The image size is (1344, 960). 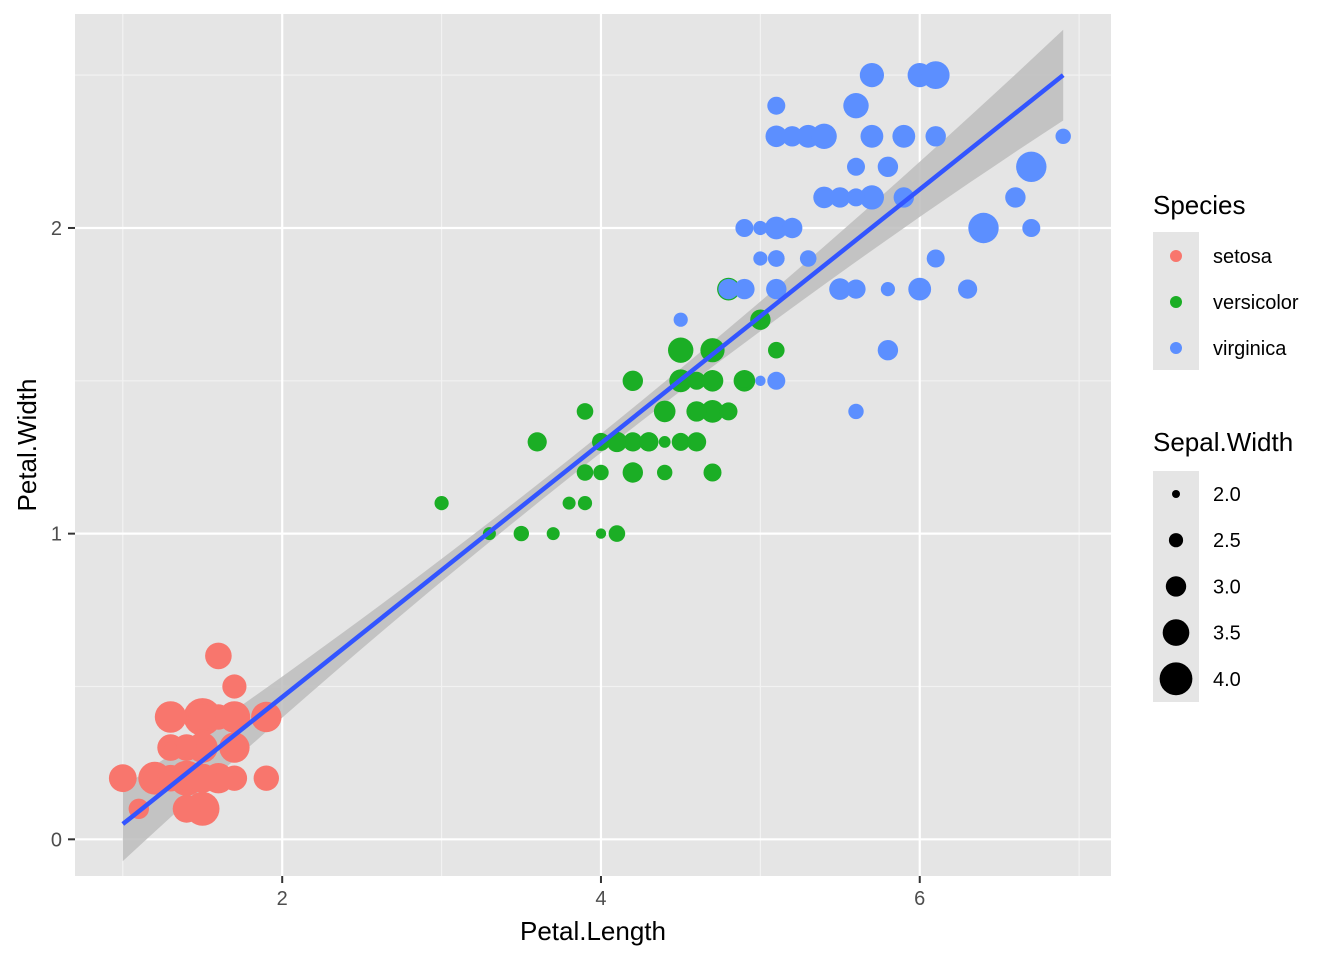 I want to click on y-tick-label: 1, so click(x=56, y=535).